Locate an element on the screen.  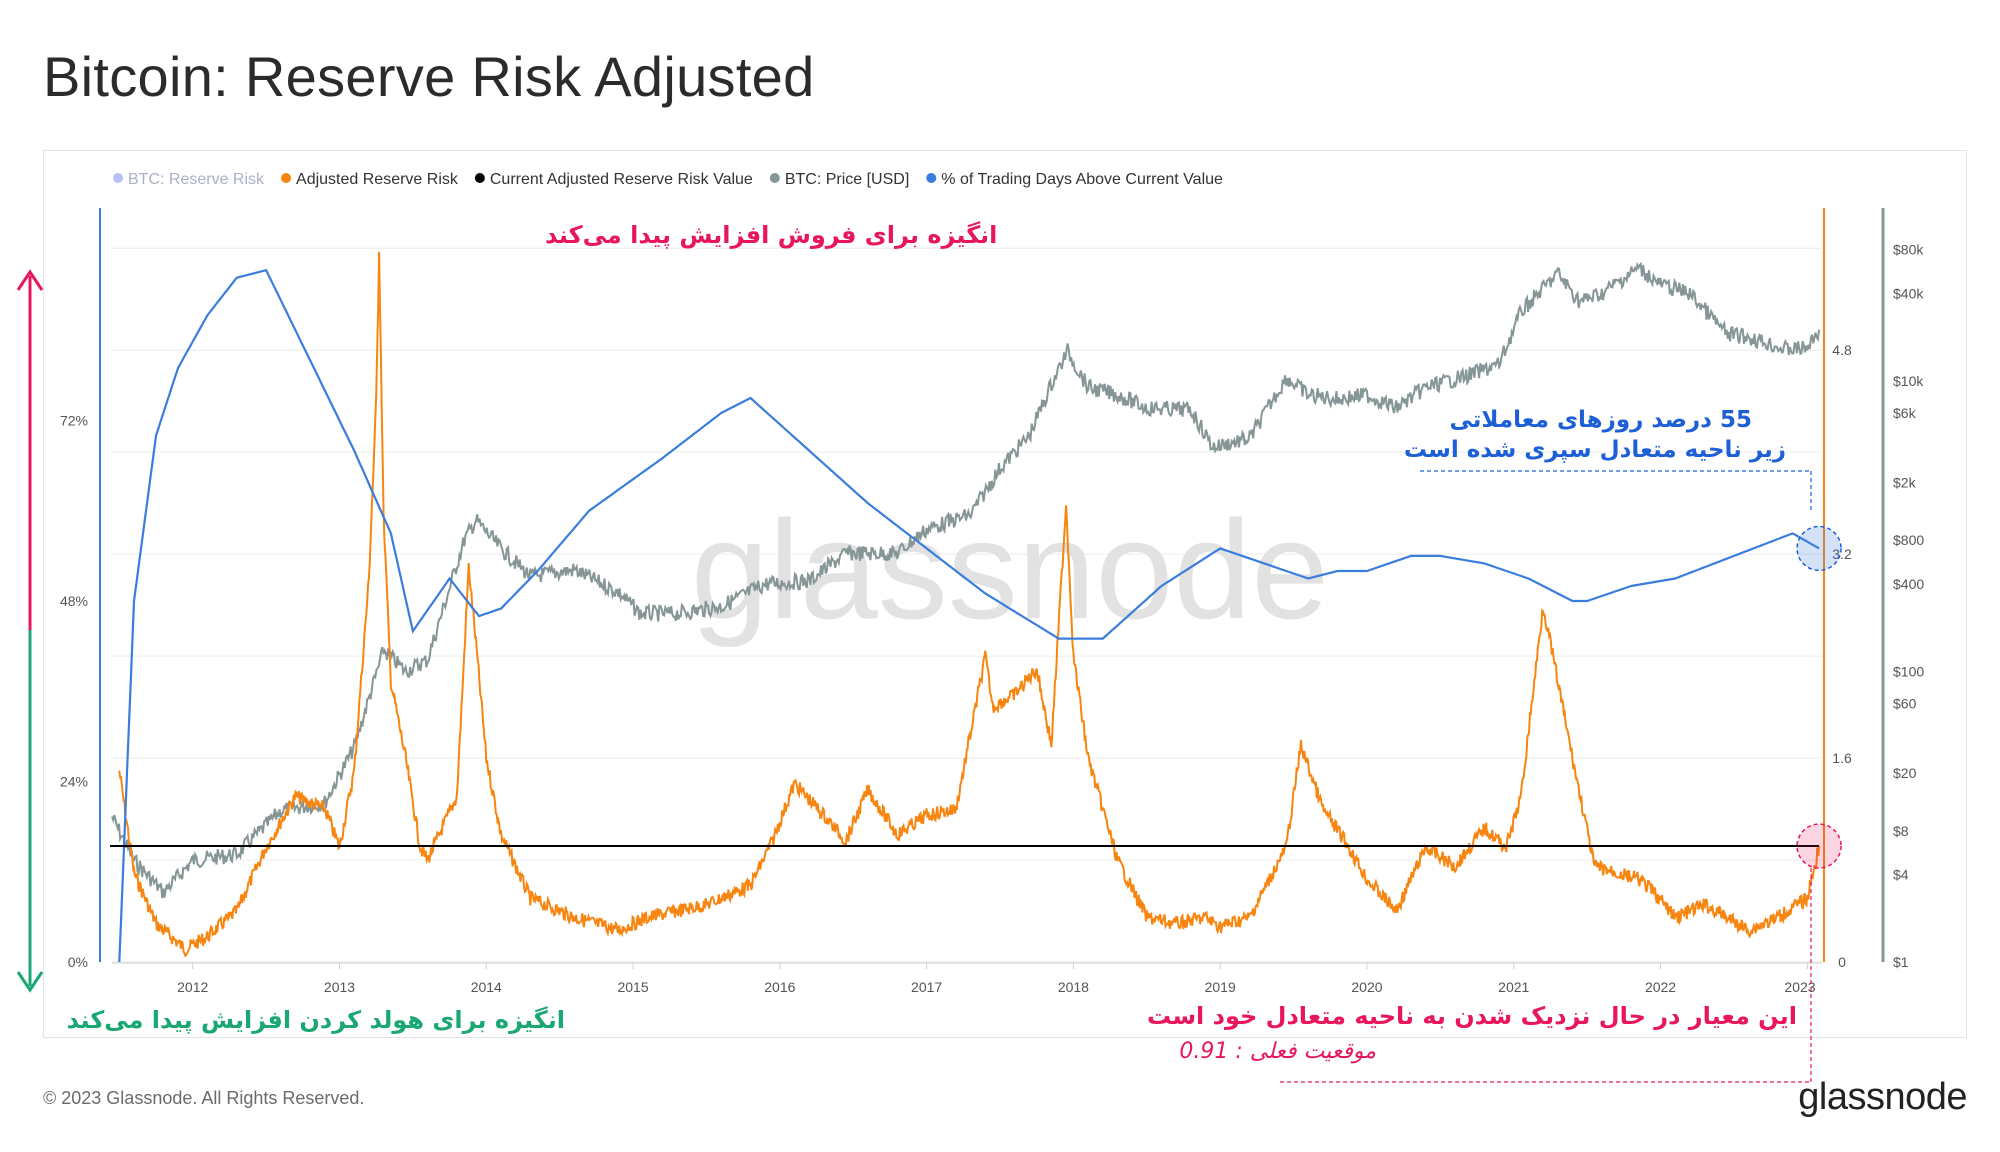
watermark: glassnode is located at coordinates (1010, 569).